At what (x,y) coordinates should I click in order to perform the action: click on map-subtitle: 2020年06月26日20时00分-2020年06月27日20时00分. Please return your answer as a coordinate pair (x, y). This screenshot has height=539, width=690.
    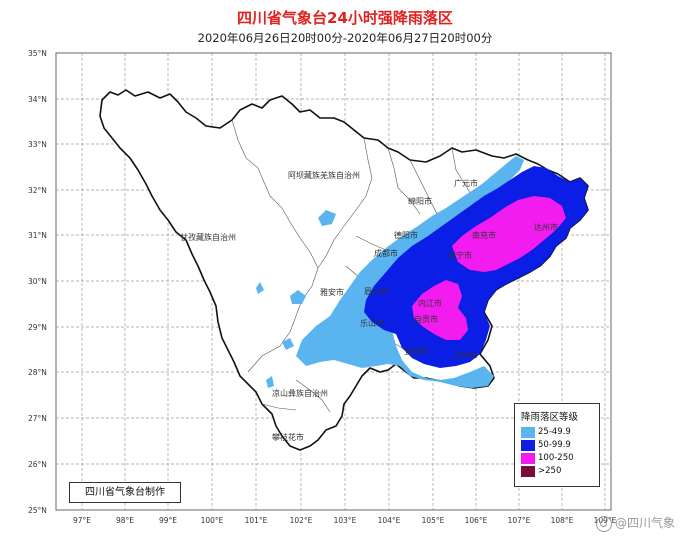
    Looking at the image, I should click on (345, 38).